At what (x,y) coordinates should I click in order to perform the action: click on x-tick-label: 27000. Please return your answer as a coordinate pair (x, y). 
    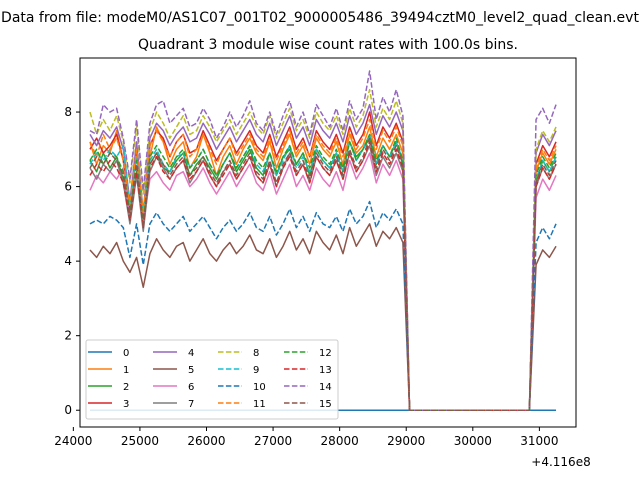
    Looking at the image, I should click on (273, 441).